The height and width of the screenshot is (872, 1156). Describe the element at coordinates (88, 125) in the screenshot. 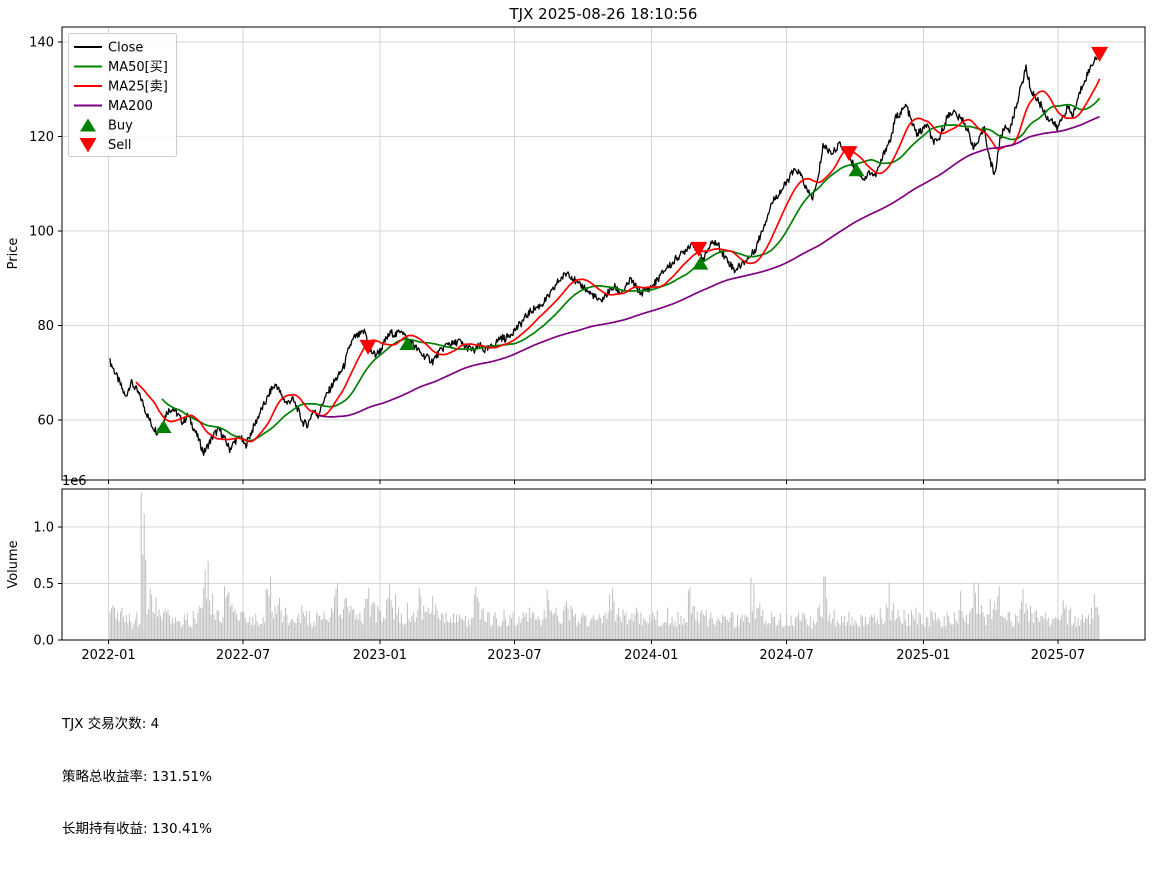

I see `legend-buy-icon` at that location.